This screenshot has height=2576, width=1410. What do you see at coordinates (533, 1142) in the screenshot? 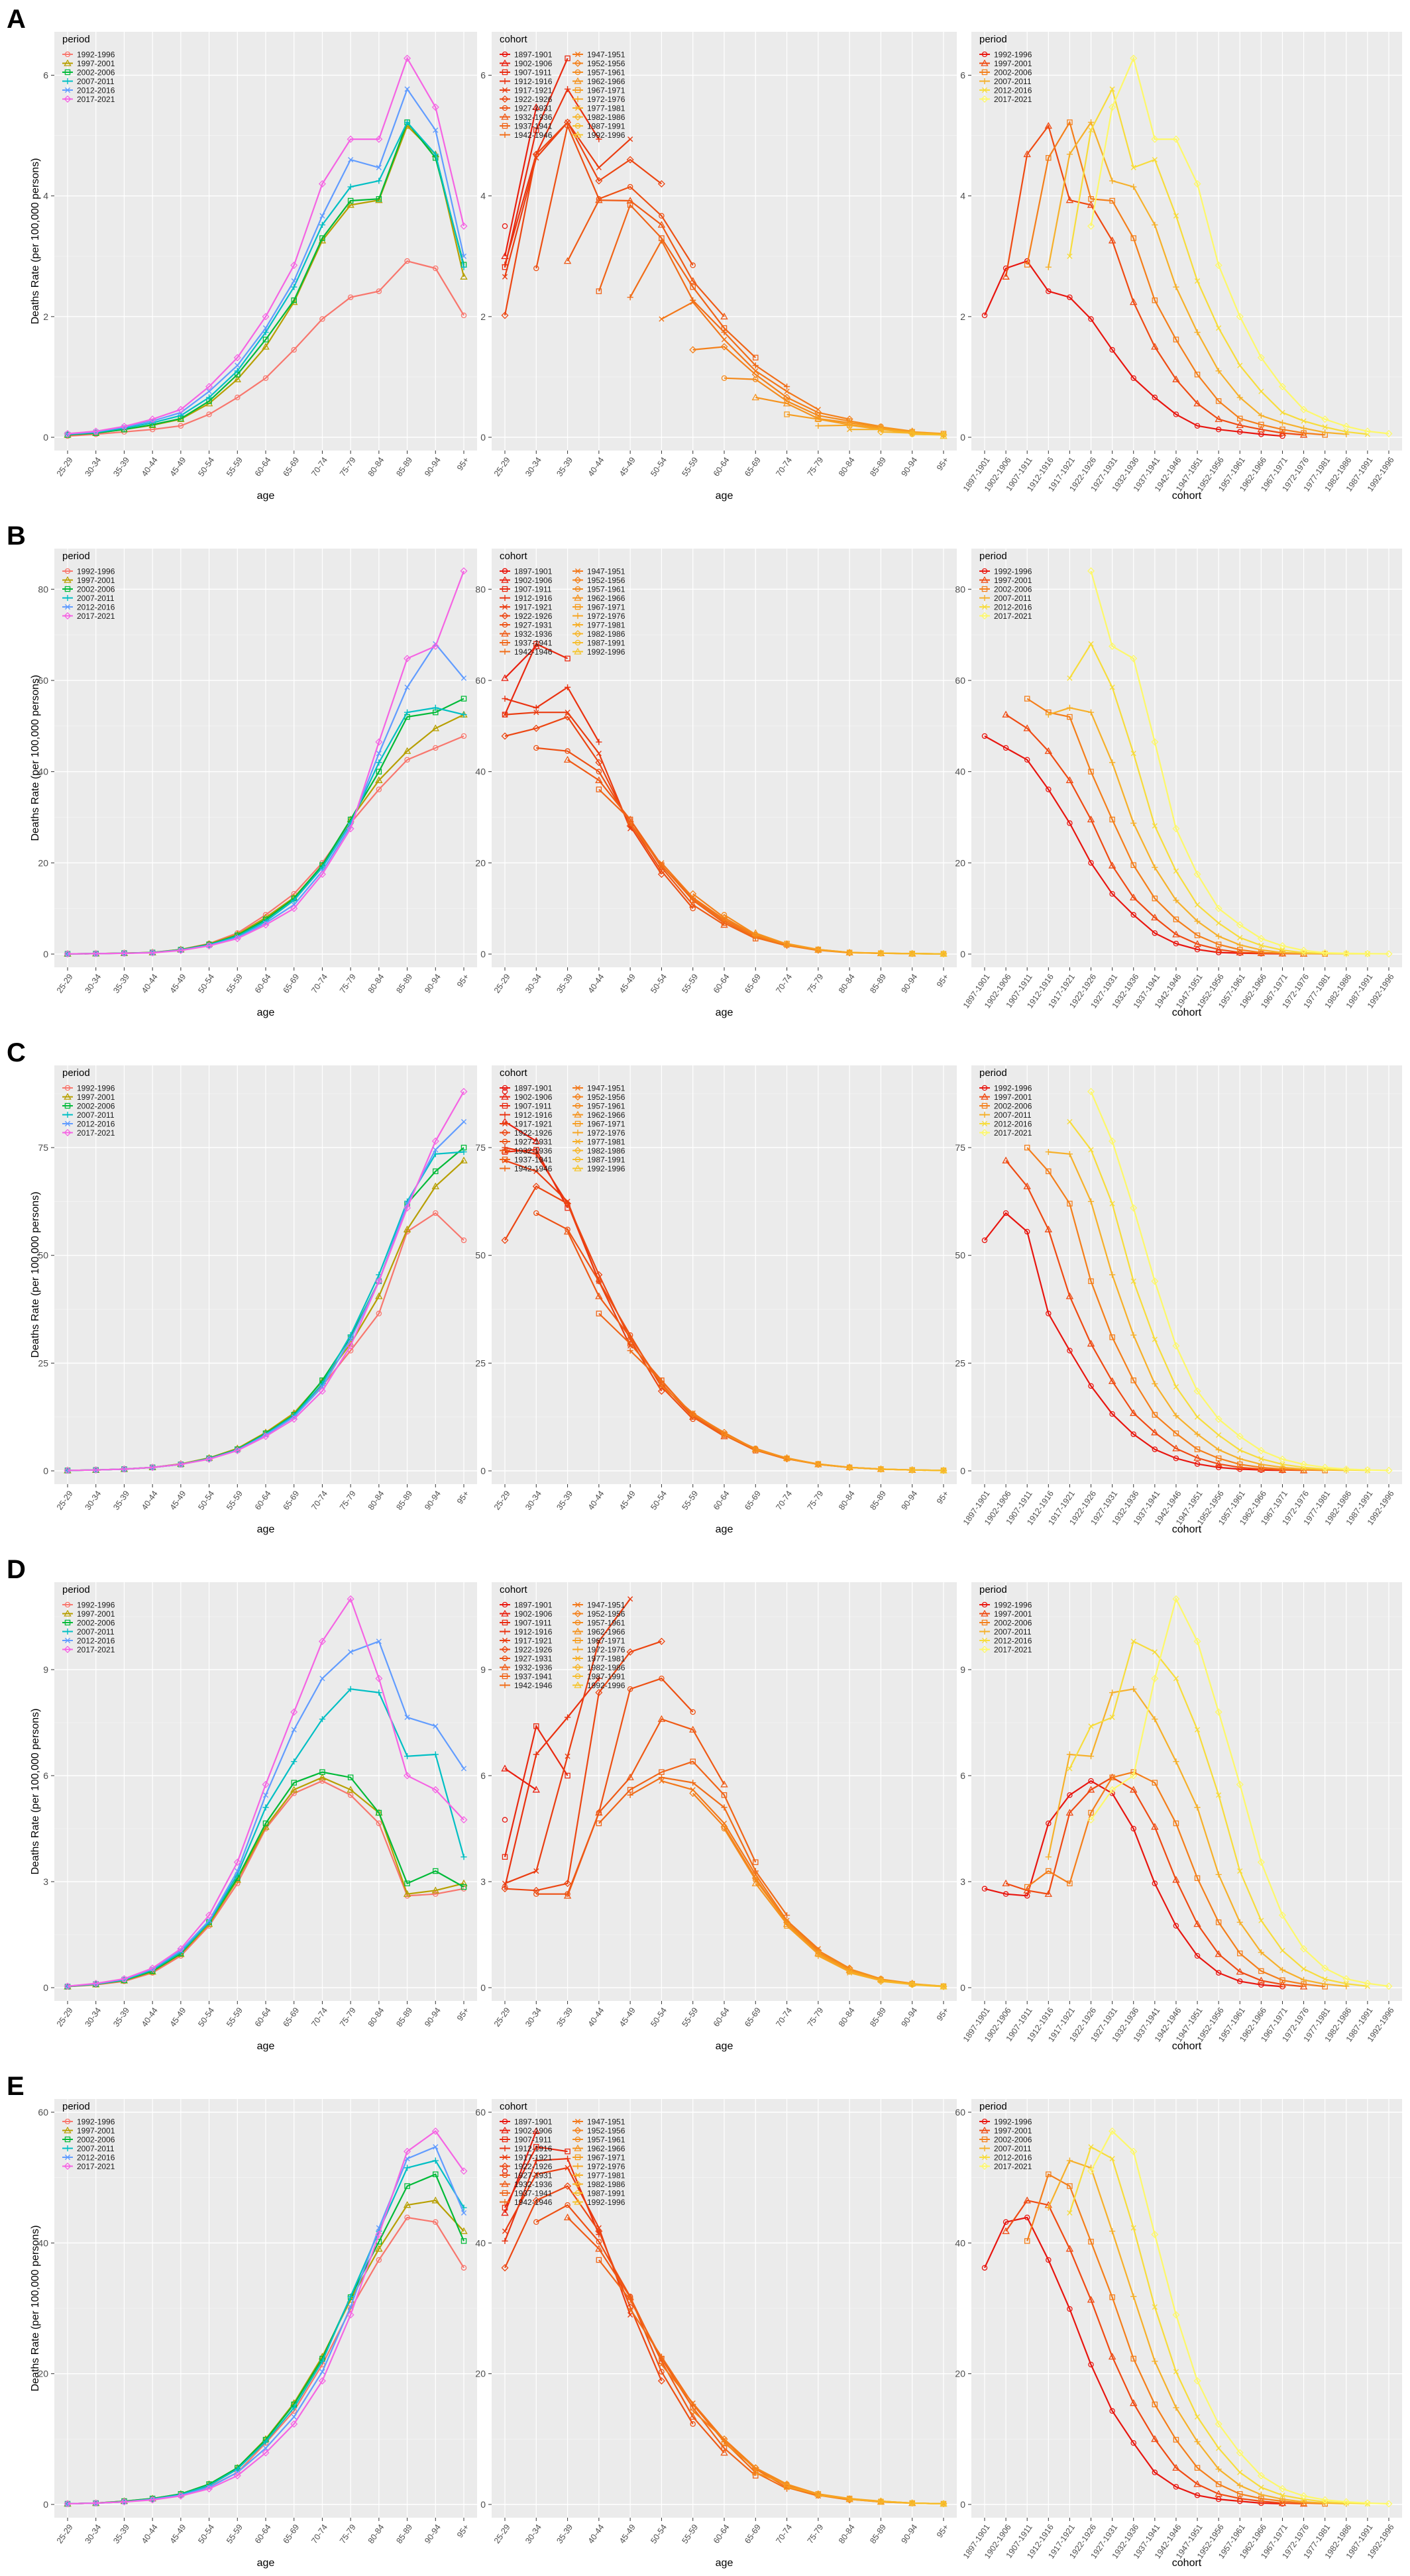
I see `legend-label: 1927-1931` at bounding box center [533, 1142].